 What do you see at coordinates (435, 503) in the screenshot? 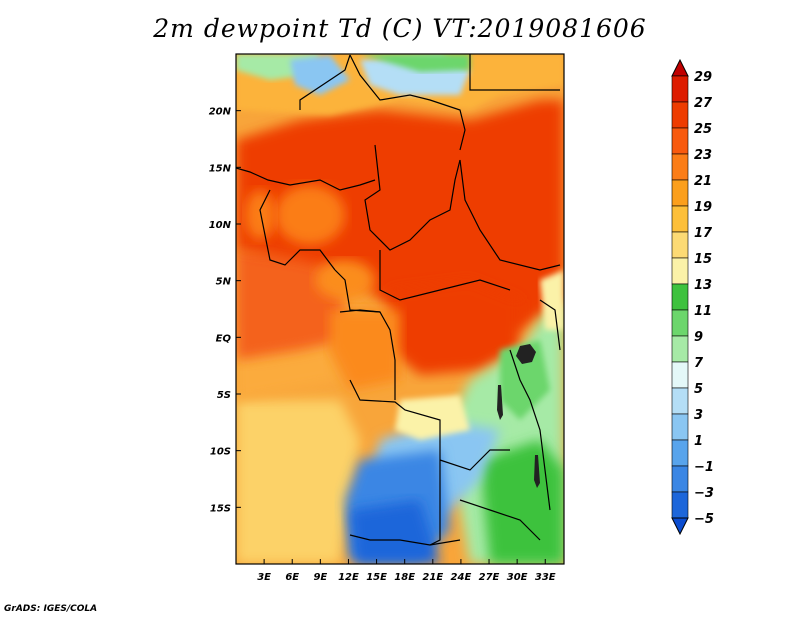
I see `border-angola-zambia` at bounding box center [435, 503].